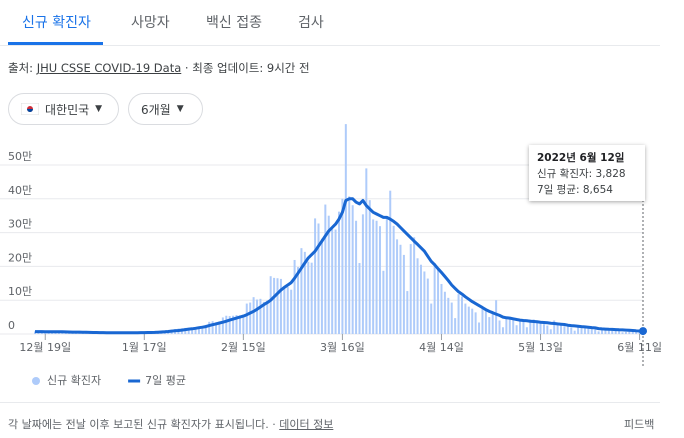  What do you see at coordinates (67, 109) in the screenshot?
I see `country: 대한민국` at bounding box center [67, 109].